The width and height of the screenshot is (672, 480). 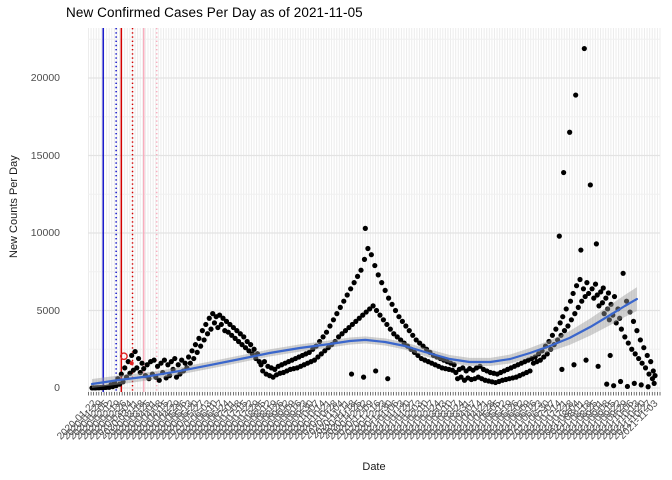 I want to click on y-tick-label: 15000, so click(x=45, y=155).